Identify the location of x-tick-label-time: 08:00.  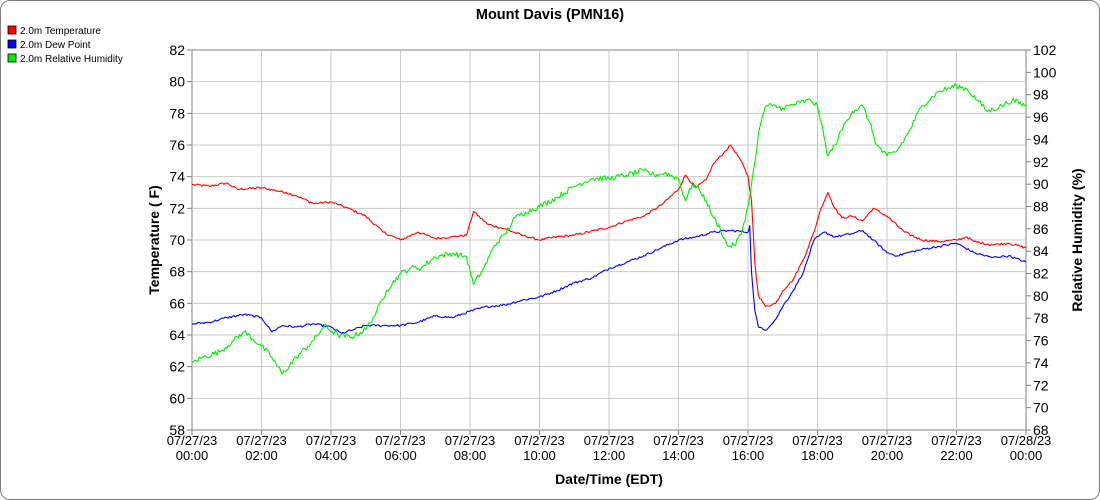
(470, 455).